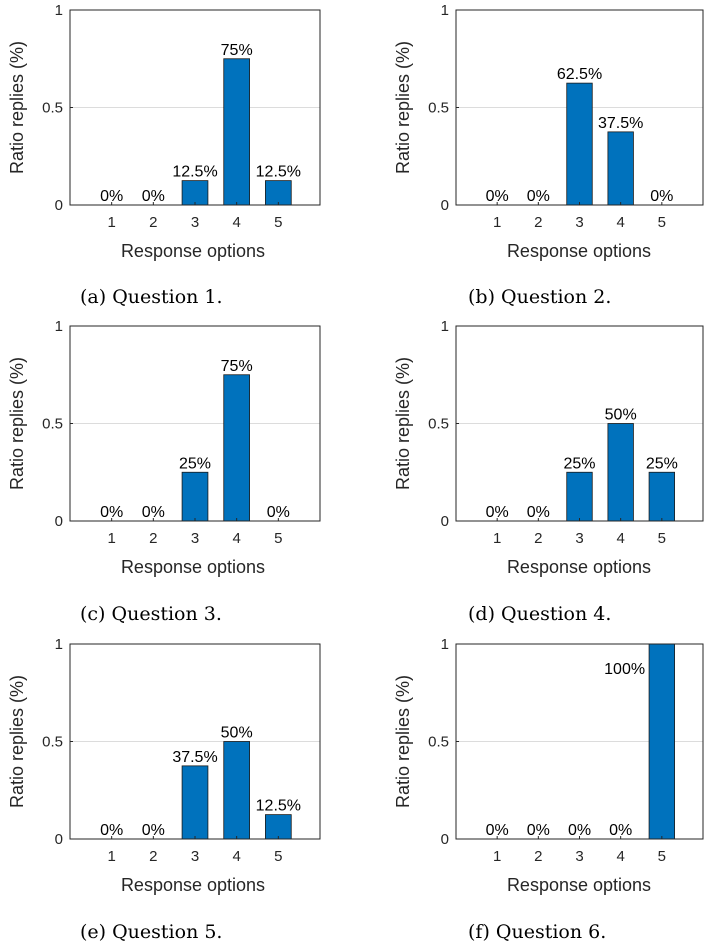  Describe the element at coordinates (537, 932) in the screenshot. I see `subfigure-caption: (f) Question 6.` at that location.